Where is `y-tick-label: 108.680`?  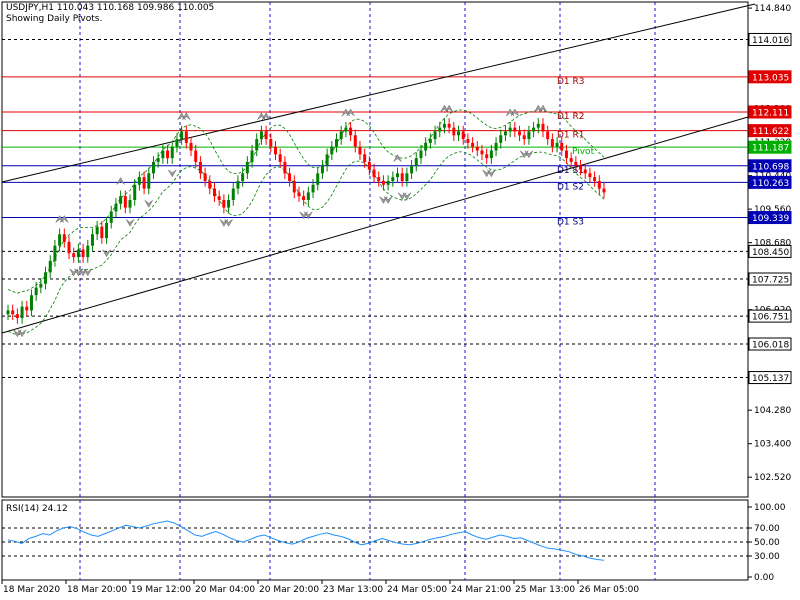 y-tick-label: 108.680 is located at coordinates (772, 244).